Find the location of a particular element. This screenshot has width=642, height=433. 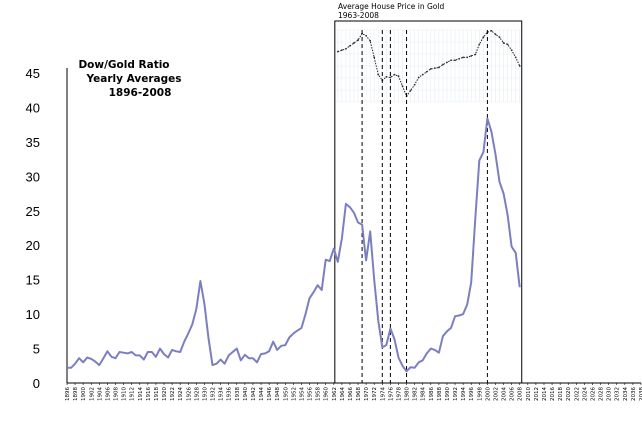

inset-title: Average House Price in Gold is located at coordinates (391, 6).